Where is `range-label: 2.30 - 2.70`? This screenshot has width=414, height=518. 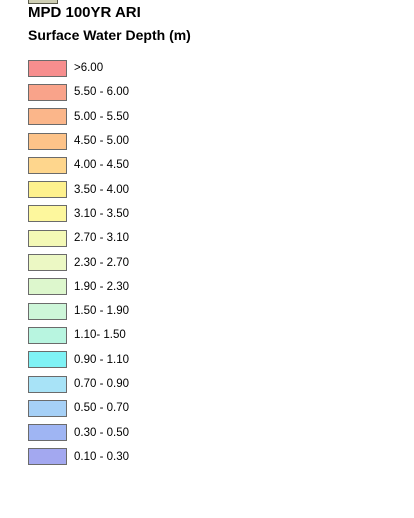
range-label: 2.30 - 2.70 is located at coordinates (101, 262).